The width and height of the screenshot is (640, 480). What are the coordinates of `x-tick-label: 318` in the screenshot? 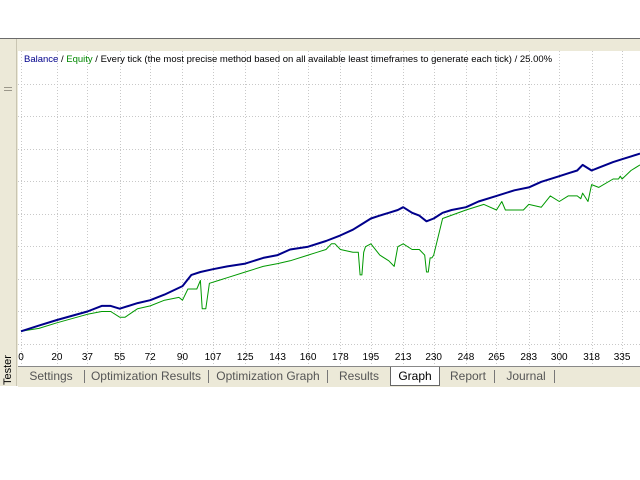 It's located at (591, 357).